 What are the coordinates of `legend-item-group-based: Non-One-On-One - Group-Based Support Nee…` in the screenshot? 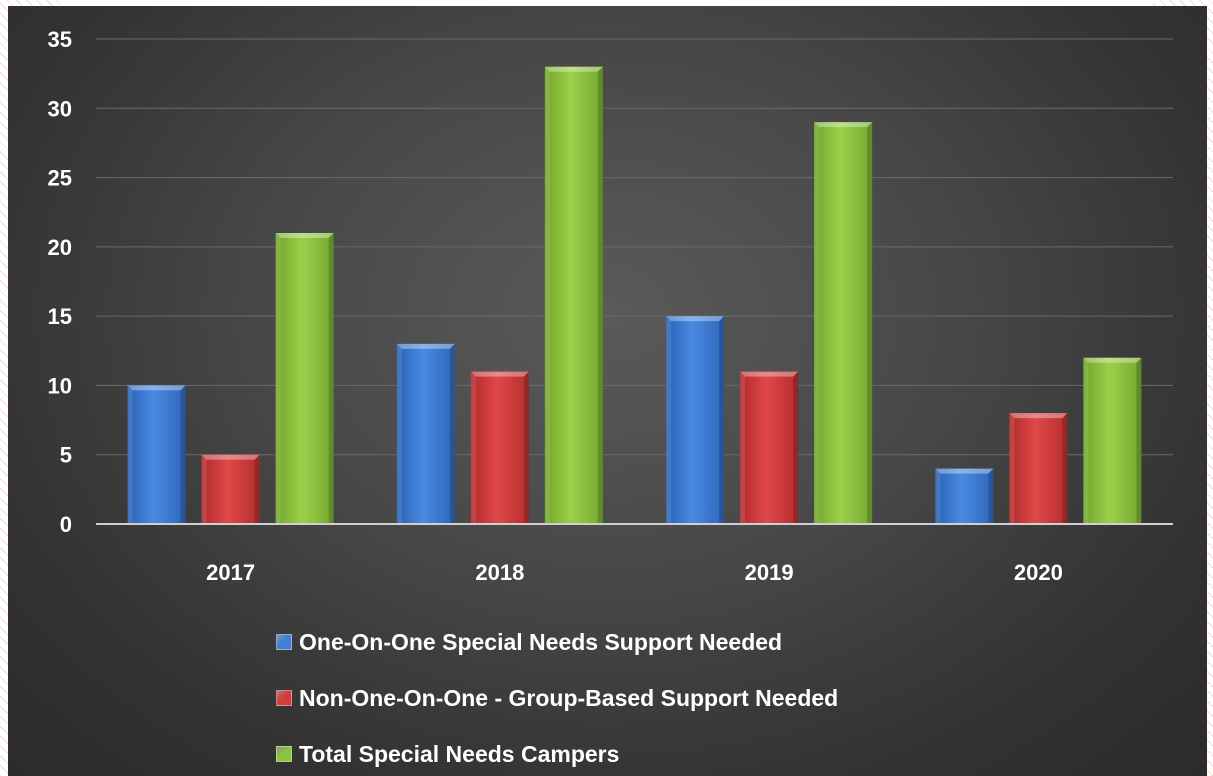 It's located at (557, 698).